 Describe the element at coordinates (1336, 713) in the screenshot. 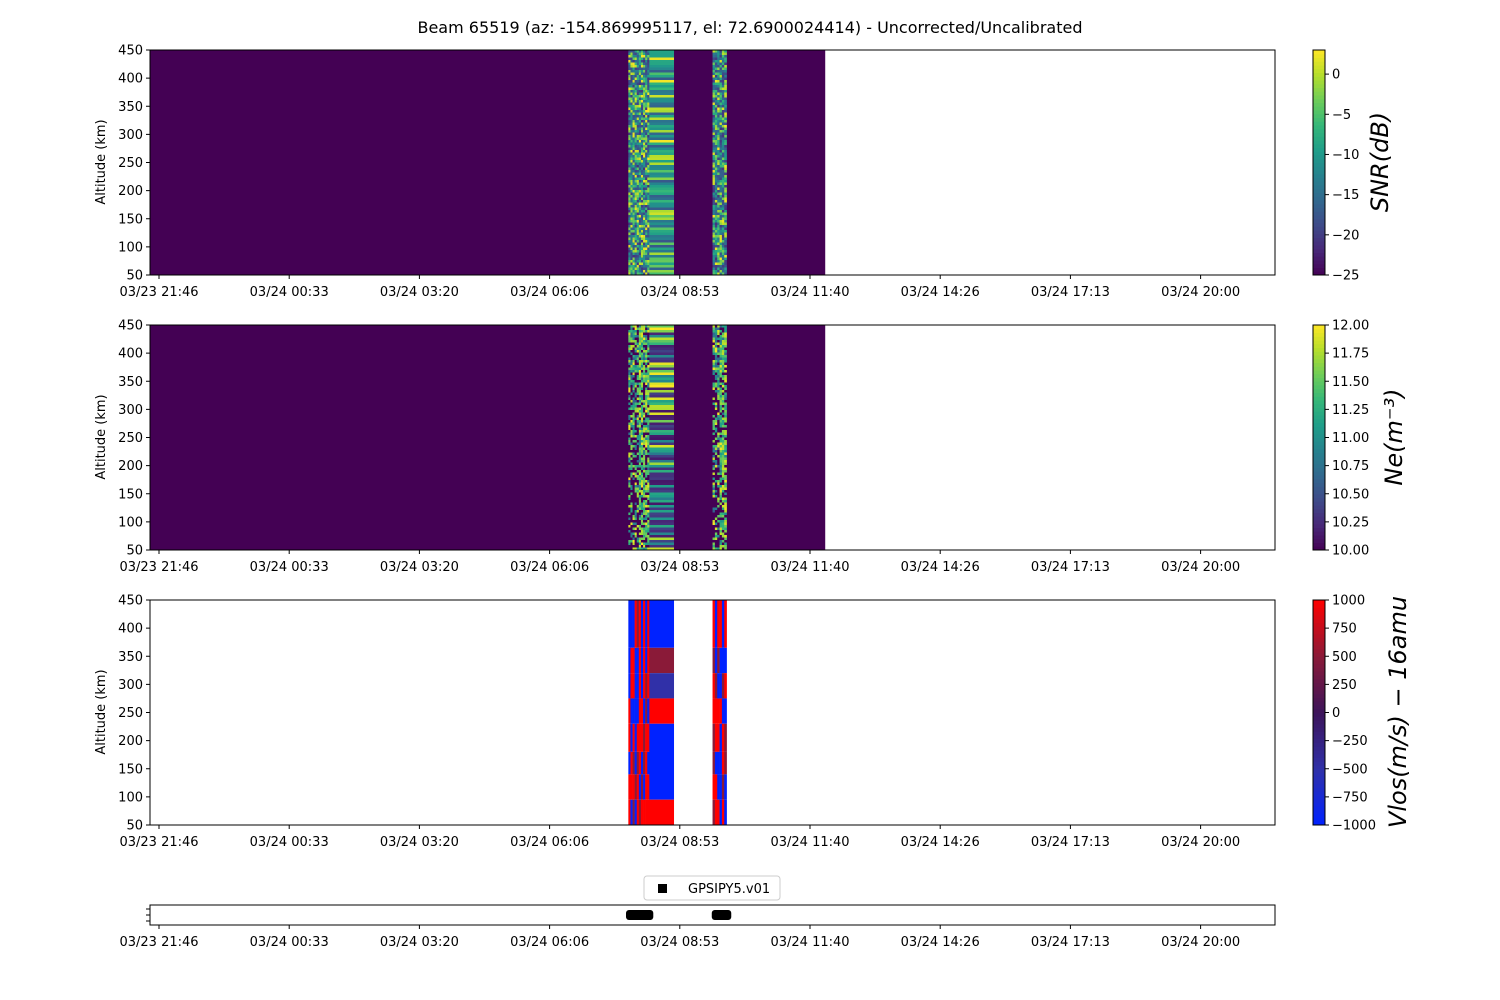

I see `colorbar-tick-label: 0` at that location.